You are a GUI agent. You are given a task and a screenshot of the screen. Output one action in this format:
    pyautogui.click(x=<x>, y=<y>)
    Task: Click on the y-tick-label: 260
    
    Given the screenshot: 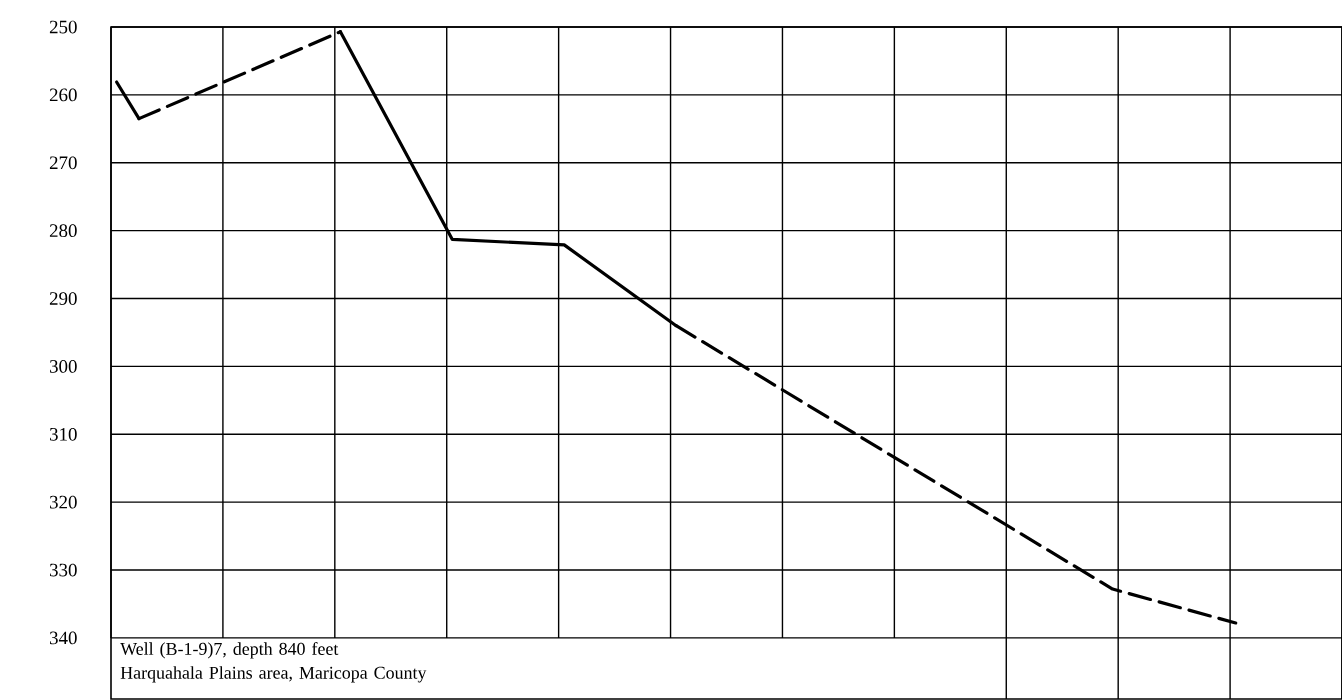 What is the action you would take?
    pyautogui.click(x=63, y=95)
    